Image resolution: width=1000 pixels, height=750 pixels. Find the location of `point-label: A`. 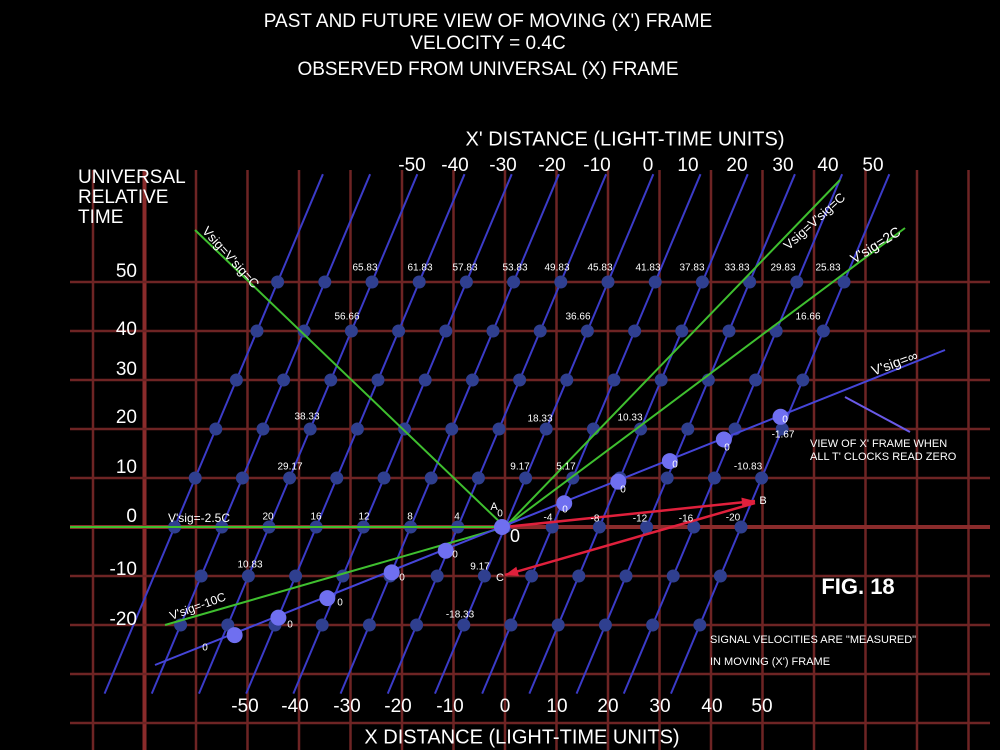

point-label: A is located at coordinates (494, 507).